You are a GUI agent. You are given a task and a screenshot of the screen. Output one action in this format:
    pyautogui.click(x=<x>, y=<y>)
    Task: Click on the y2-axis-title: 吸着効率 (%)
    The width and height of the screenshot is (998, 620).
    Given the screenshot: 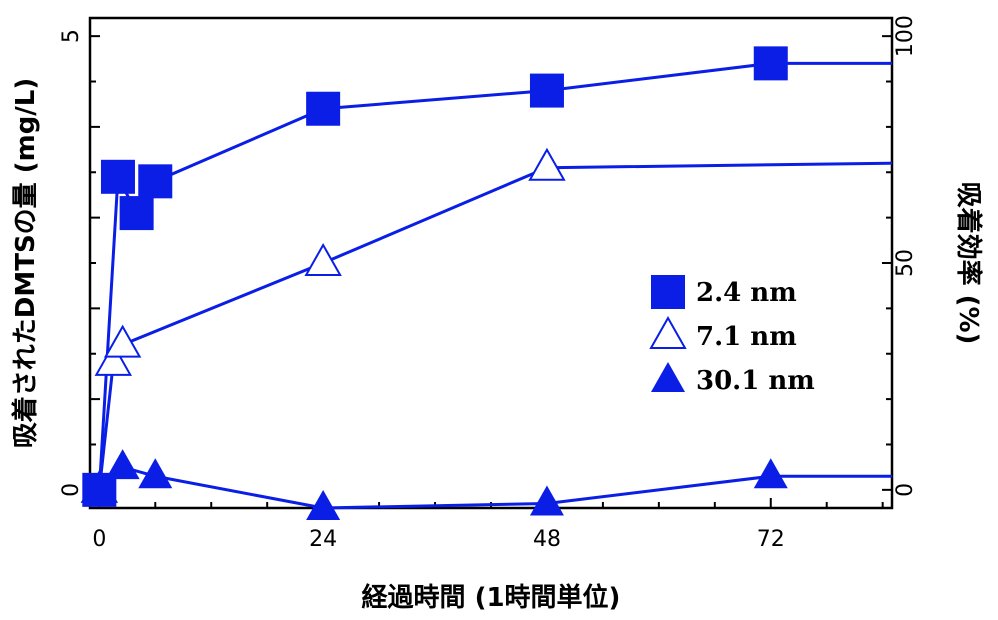 What is the action you would take?
    pyautogui.click(x=968, y=263)
    